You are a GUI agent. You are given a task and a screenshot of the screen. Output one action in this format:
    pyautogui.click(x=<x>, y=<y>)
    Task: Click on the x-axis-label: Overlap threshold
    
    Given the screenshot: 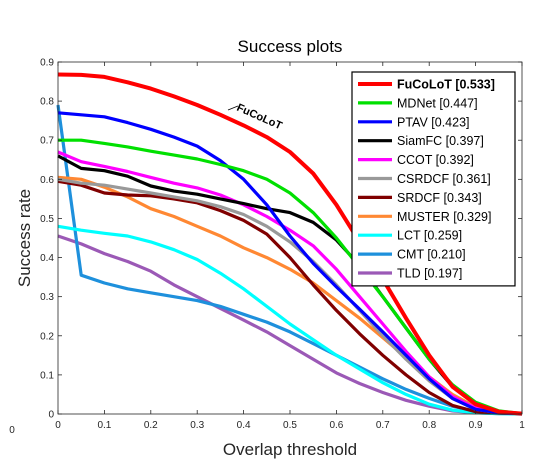 What is the action you would take?
    pyautogui.click(x=290, y=449)
    